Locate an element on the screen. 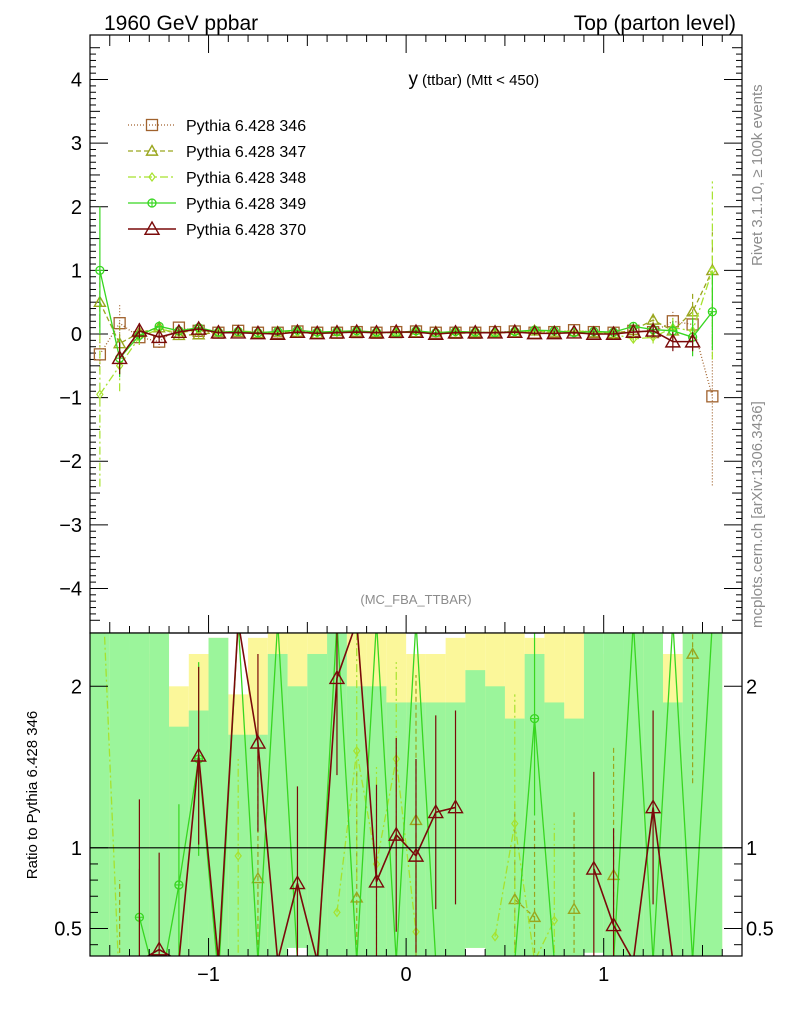 The image size is (786, 1024). legend-item: Pythia 6.428 346 is located at coordinates (217, 126).